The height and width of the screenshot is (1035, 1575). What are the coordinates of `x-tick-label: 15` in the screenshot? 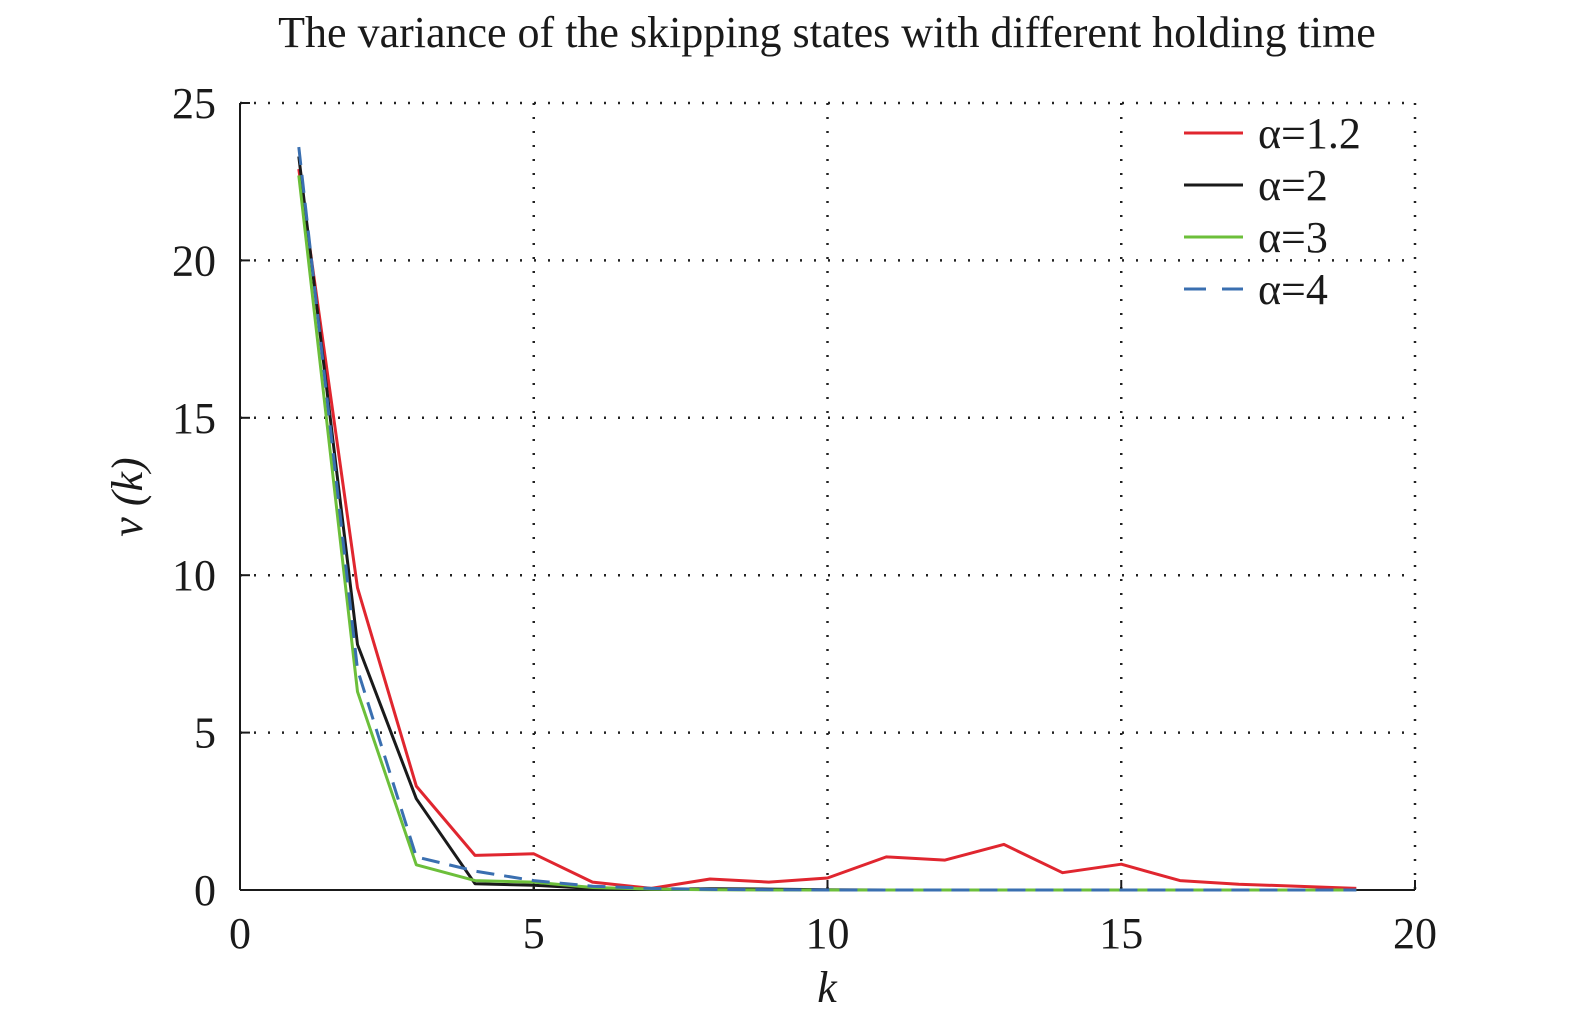 It's located at (1121, 933).